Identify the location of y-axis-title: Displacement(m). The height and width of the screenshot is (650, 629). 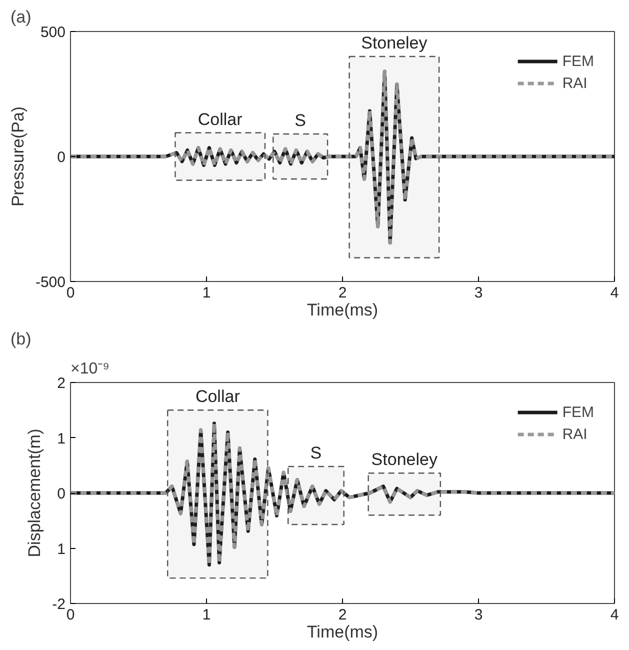
(34, 493).